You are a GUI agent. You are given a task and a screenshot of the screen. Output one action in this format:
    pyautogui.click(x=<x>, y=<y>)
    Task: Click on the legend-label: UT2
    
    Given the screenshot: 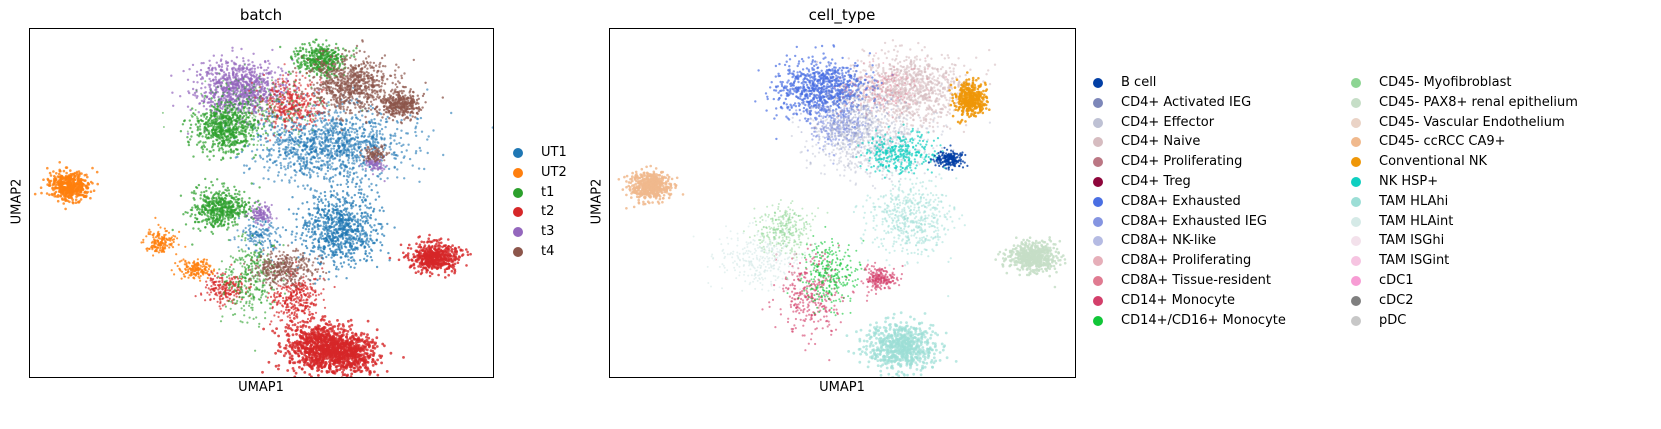 What is the action you would take?
    pyautogui.click(x=554, y=172)
    